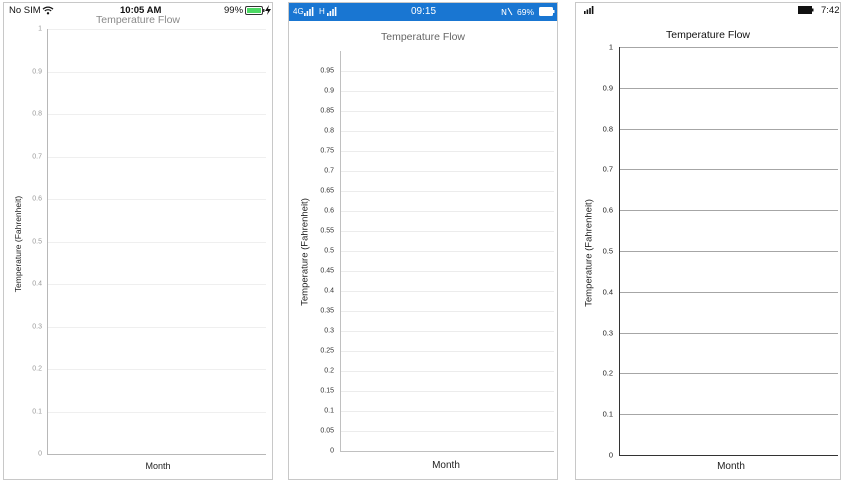  I want to click on wifi-icon, so click(48, 10).